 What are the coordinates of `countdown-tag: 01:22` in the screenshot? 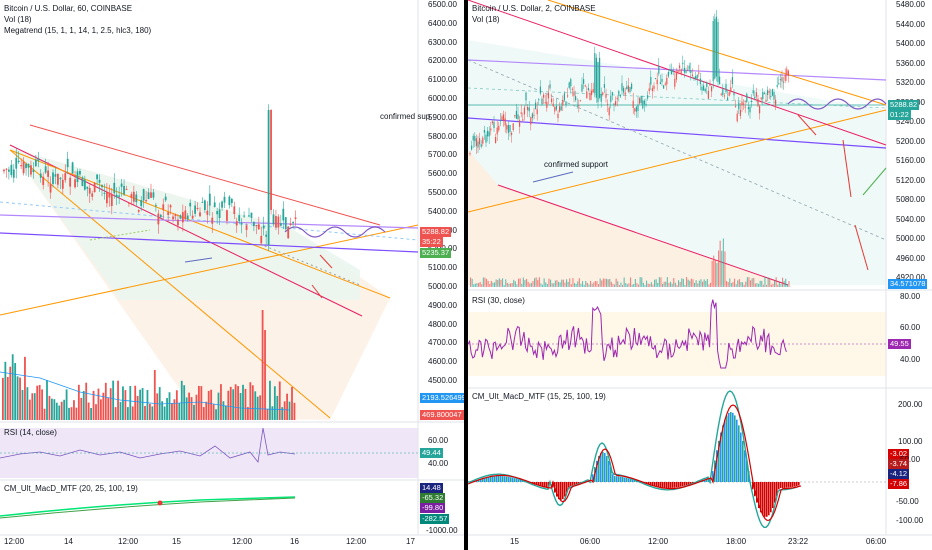 It's located at (899, 115).